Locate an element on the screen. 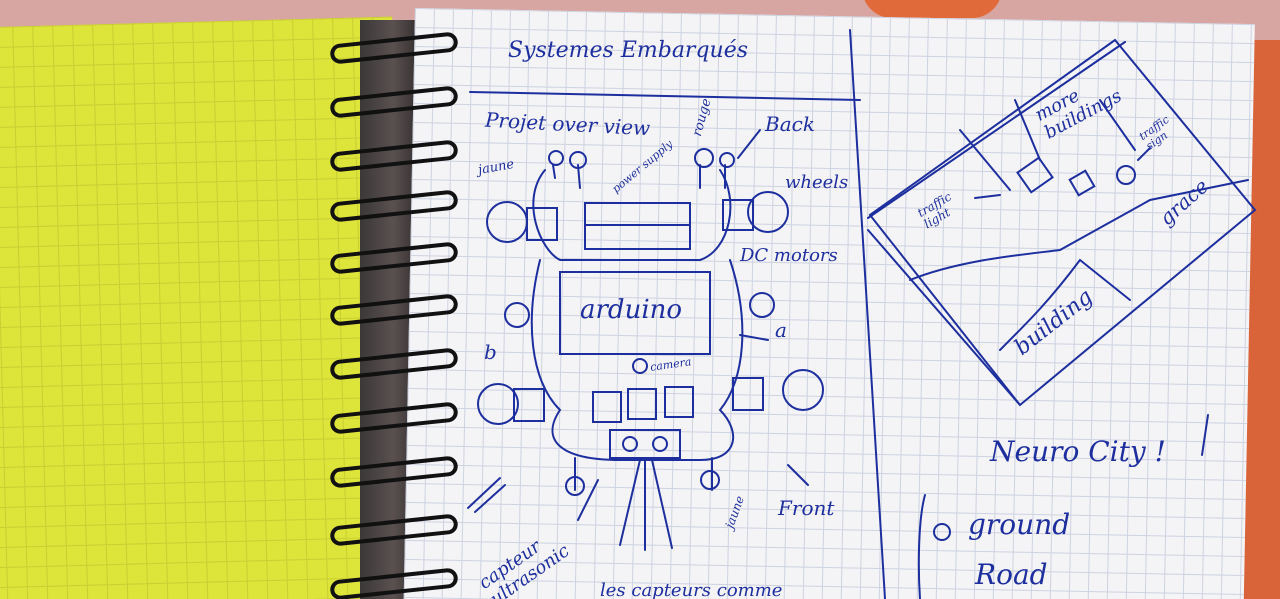  project-title: Neuro City ! is located at coordinates (1078, 451).